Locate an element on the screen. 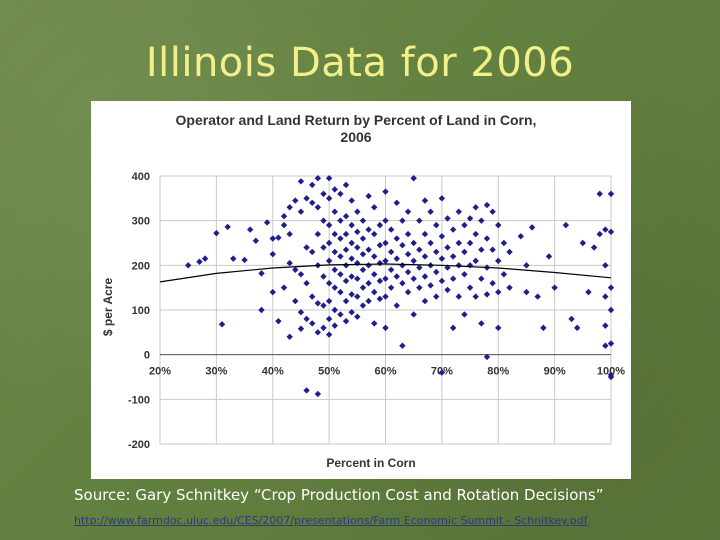 The image size is (720, 540). y-axis-ticks: -200 -100 0 100 200 300 400 is located at coordinates (139, 311).